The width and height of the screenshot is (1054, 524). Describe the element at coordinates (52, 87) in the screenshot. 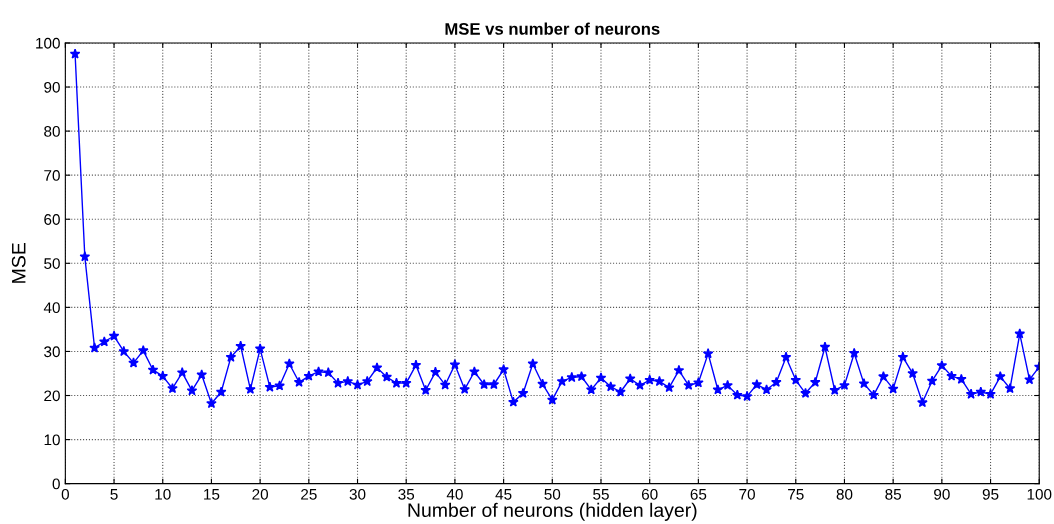

I see `y-tick-label: 90` at that location.